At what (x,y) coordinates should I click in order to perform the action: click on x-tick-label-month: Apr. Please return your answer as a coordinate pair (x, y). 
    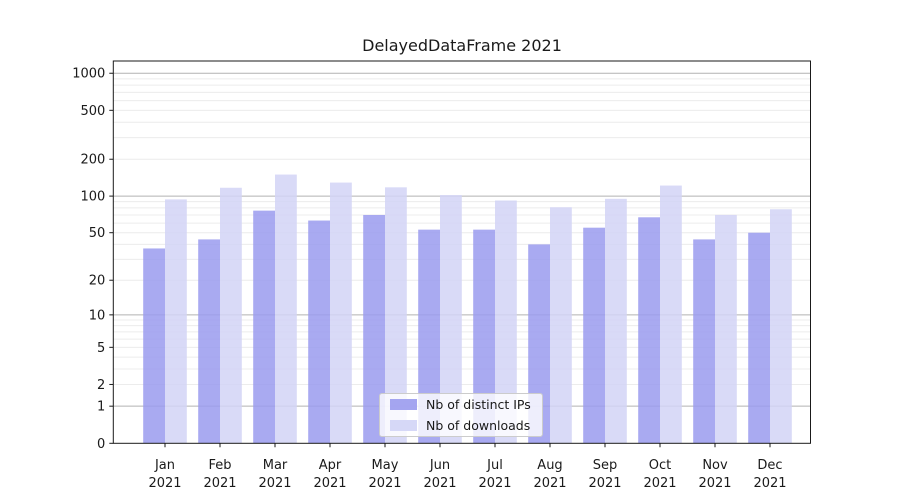
    Looking at the image, I should click on (330, 465).